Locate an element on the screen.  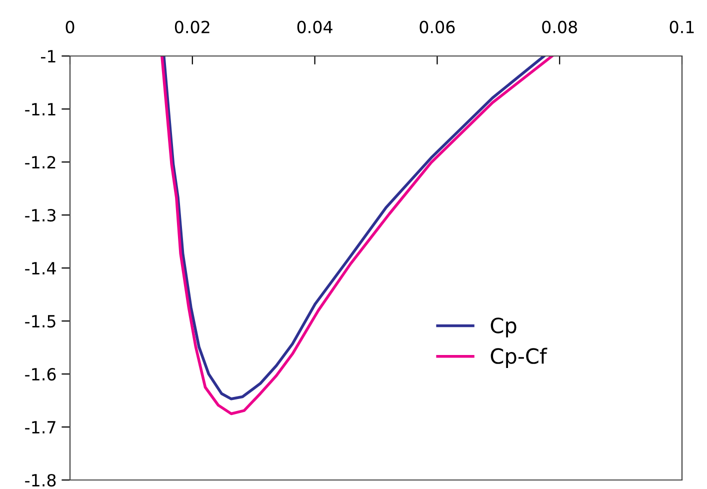
y-tick-label: -1.7 is located at coordinates (40, 427).